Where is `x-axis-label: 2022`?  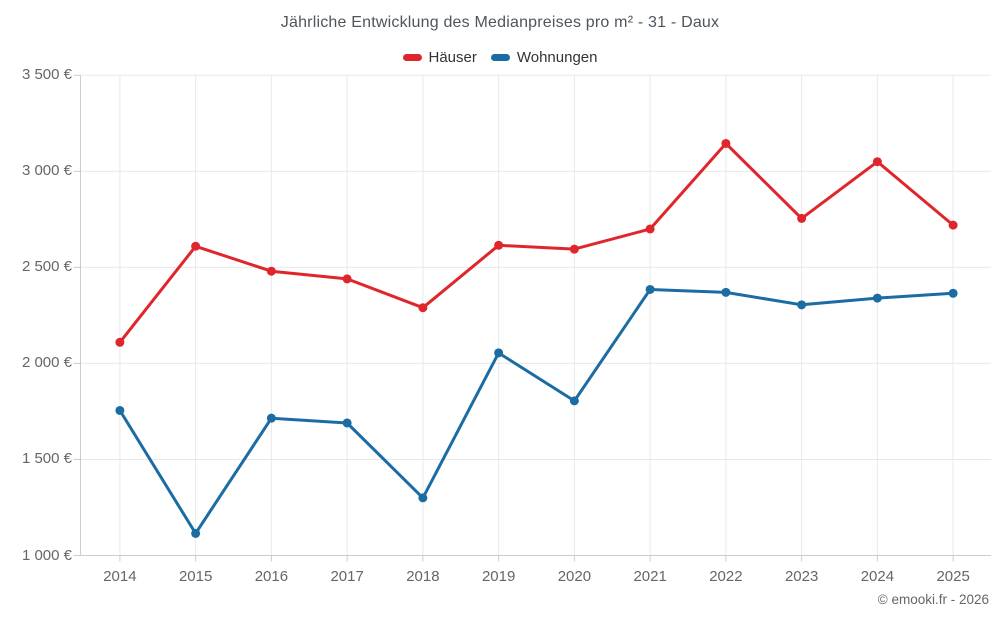
x-axis-label: 2022 is located at coordinates (726, 576).